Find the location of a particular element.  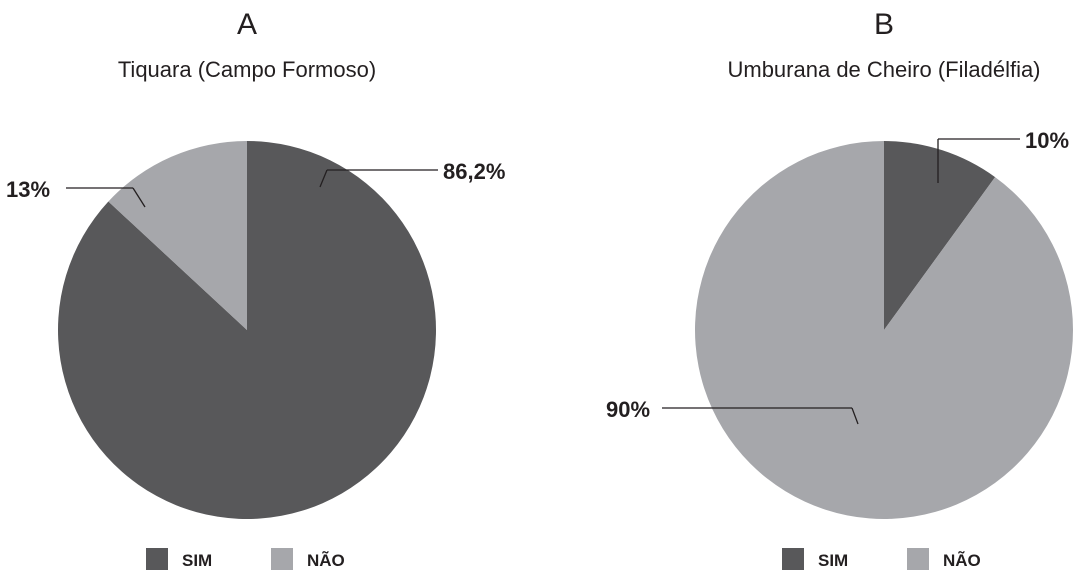

chart-a-legend-sim-label: SIM is located at coordinates (197, 560).